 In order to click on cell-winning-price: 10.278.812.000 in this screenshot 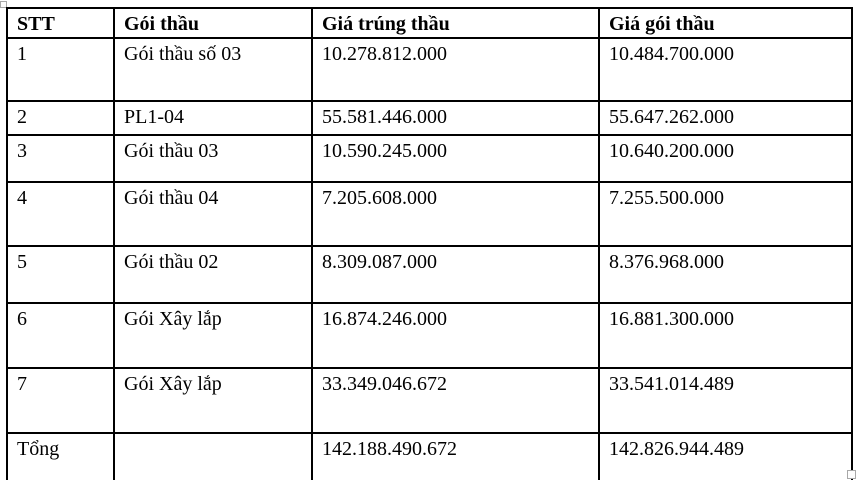, I will do `click(455, 69)`.